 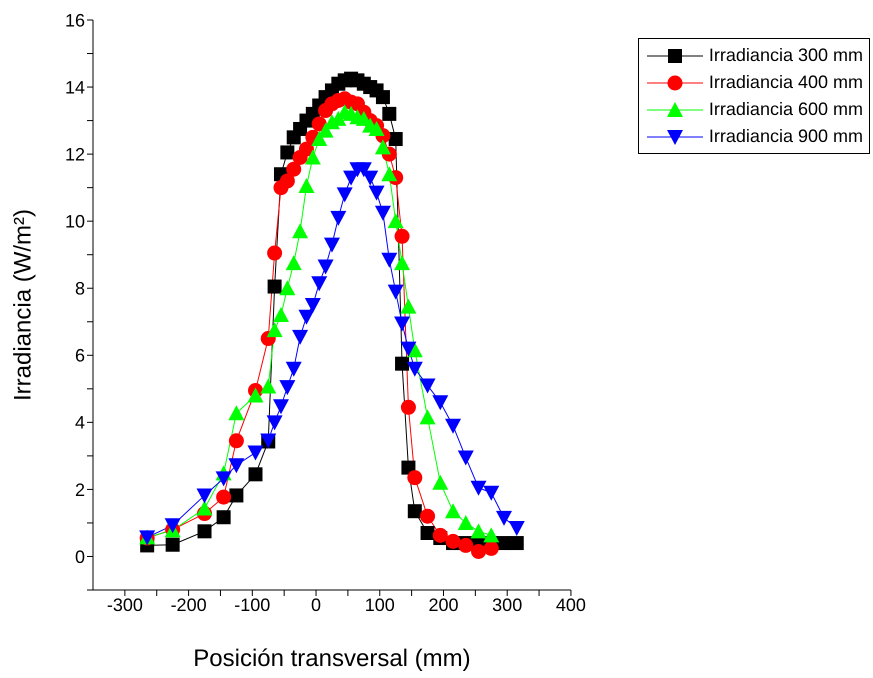 What do you see at coordinates (443, 604) in the screenshot?
I see `x-tick-label: 200` at bounding box center [443, 604].